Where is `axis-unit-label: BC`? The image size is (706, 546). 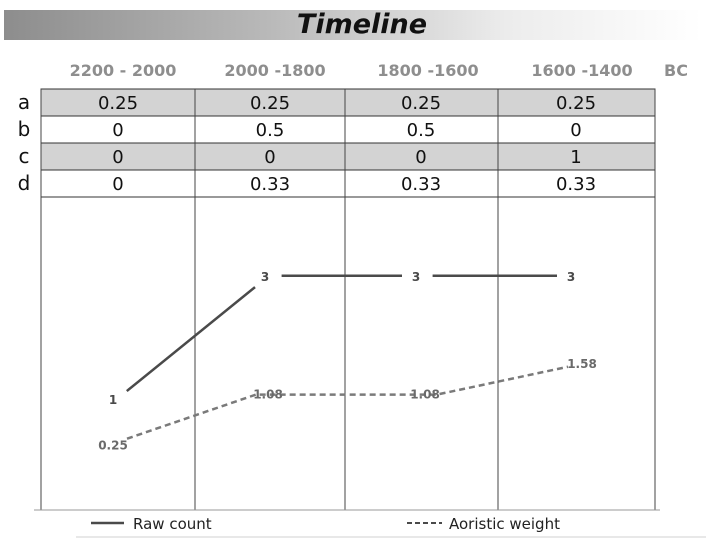
axis-unit-label: BC is located at coordinates (676, 70).